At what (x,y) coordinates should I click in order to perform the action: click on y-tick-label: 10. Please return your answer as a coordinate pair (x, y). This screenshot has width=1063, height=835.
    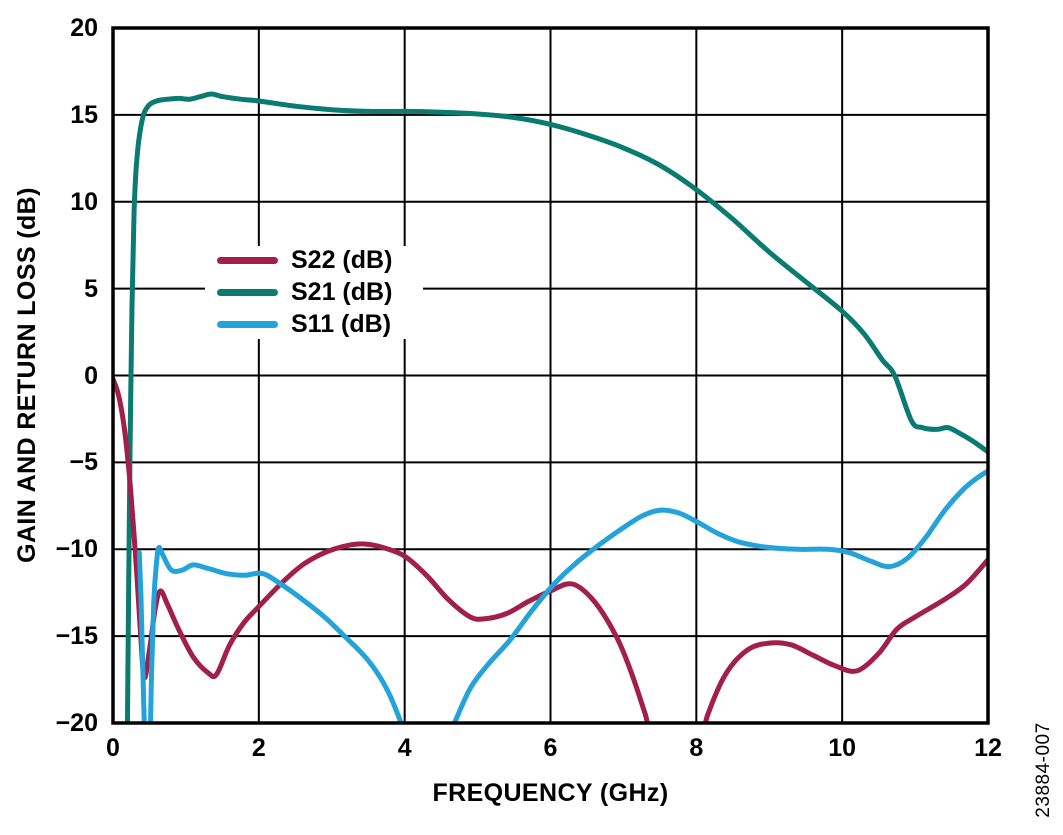
    Looking at the image, I should click on (84, 201).